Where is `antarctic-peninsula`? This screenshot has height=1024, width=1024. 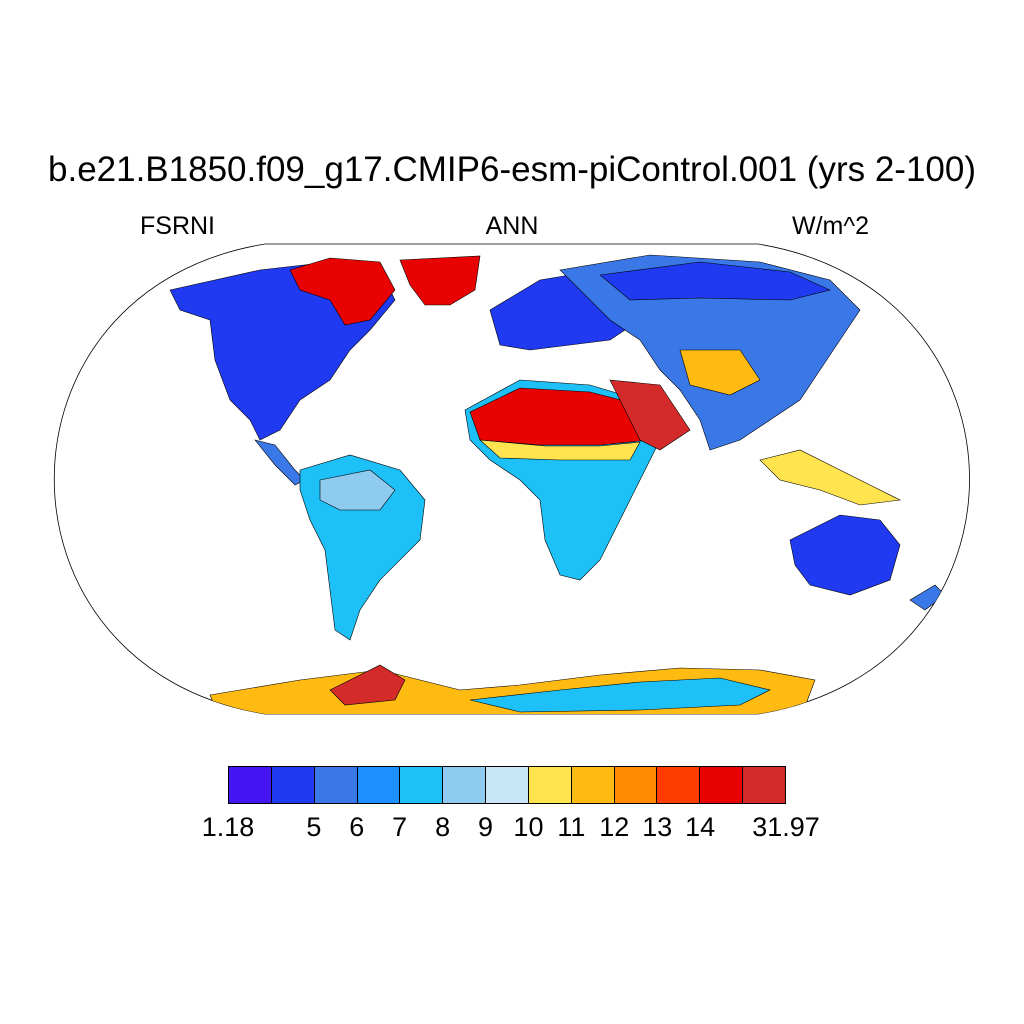 antarctic-peninsula is located at coordinates (367, 685).